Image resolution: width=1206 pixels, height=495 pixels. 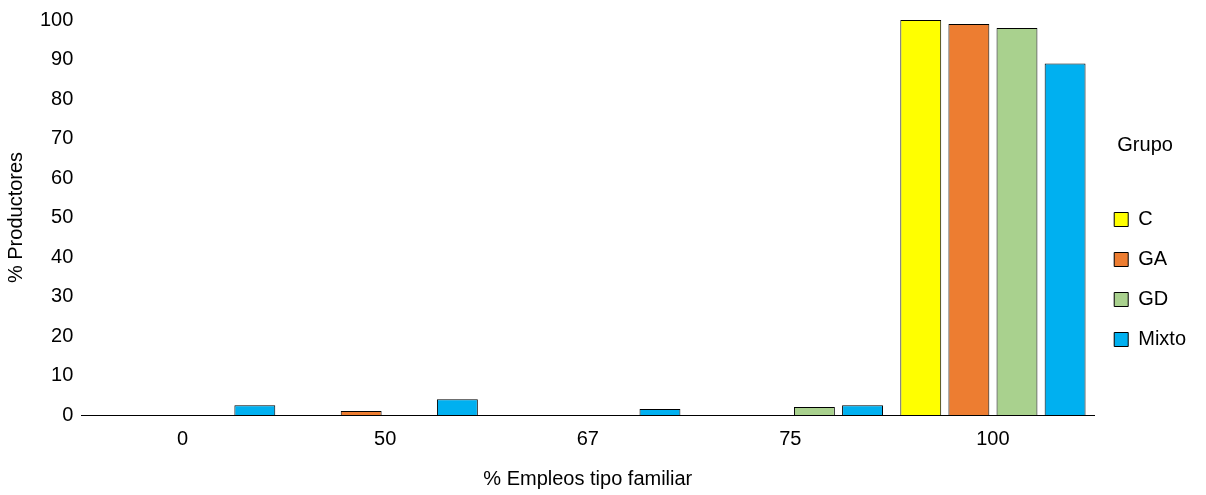 I want to click on legend-title: Grupo, so click(x=1145, y=144).